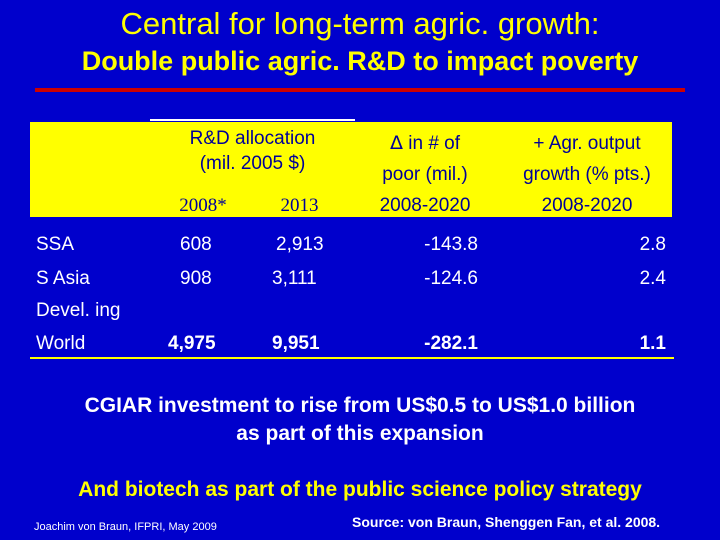  Describe the element at coordinates (360, 23) in the screenshot. I see `slide-title: Central for long-term agric. growth:` at that location.